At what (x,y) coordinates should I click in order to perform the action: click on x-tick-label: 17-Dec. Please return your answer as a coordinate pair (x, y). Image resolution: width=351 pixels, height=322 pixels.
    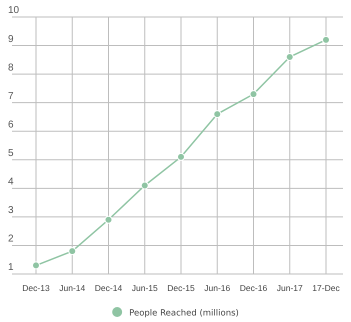
    Looking at the image, I should click on (326, 288).